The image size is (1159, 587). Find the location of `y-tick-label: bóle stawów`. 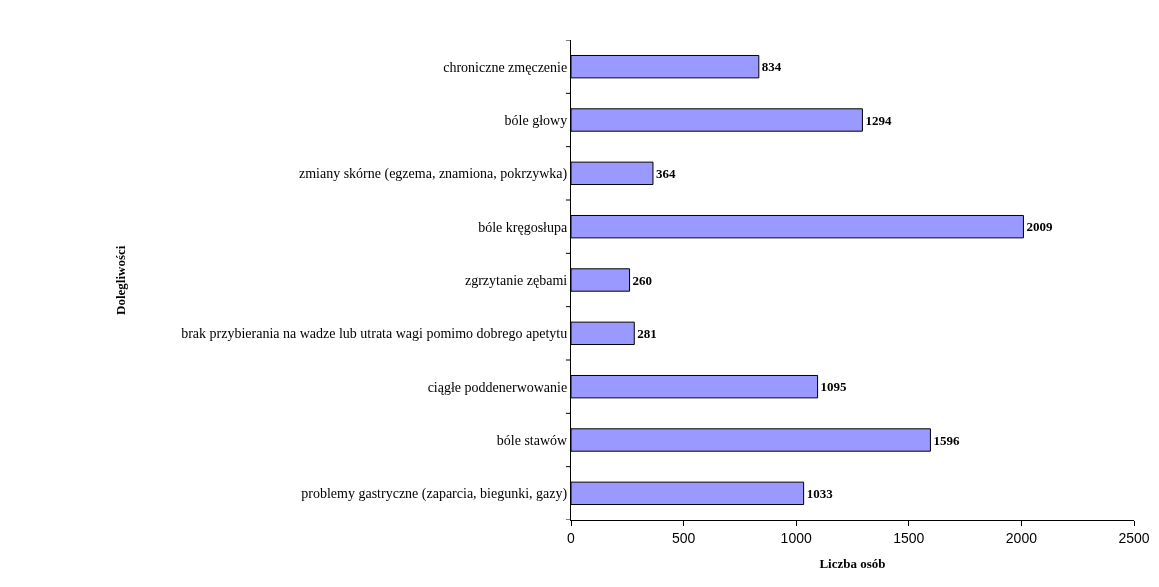

y-tick-label: bóle stawów is located at coordinates (532, 440).